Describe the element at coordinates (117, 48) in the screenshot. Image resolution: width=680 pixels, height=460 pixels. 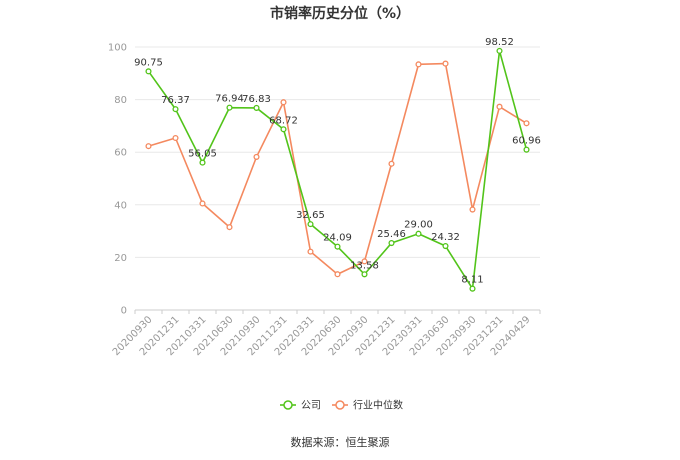
I see `y-tick-label: 100` at that location.